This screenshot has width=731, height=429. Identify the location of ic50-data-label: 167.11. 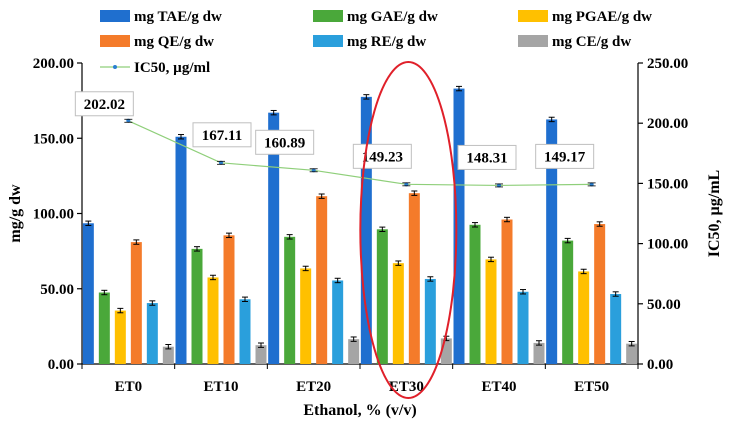
(222, 135).